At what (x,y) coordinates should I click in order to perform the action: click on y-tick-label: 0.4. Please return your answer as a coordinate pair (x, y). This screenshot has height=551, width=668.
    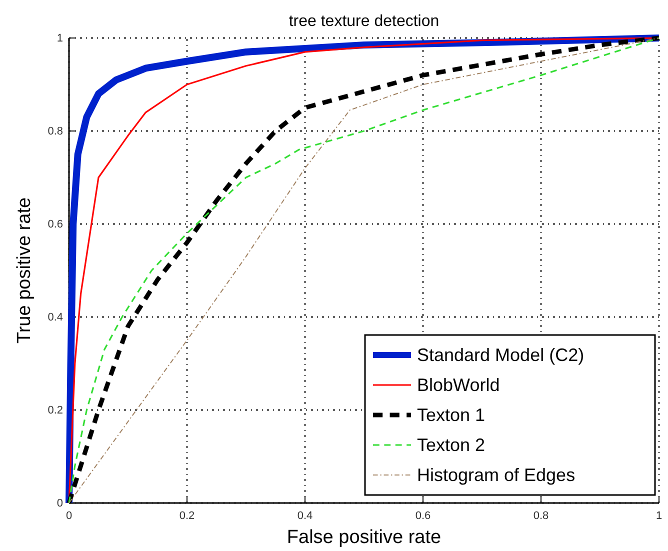
    Looking at the image, I should click on (55, 318).